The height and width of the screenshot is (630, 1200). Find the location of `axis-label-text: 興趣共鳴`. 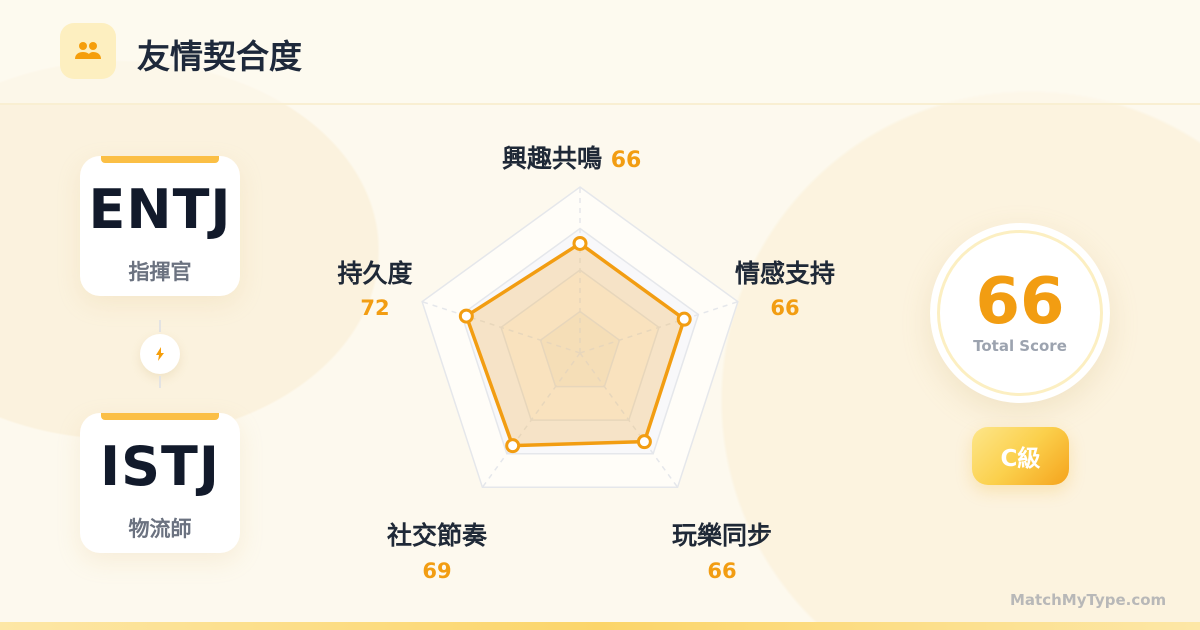

axis-label-text: 興趣共鳴 is located at coordinates (552, 158).